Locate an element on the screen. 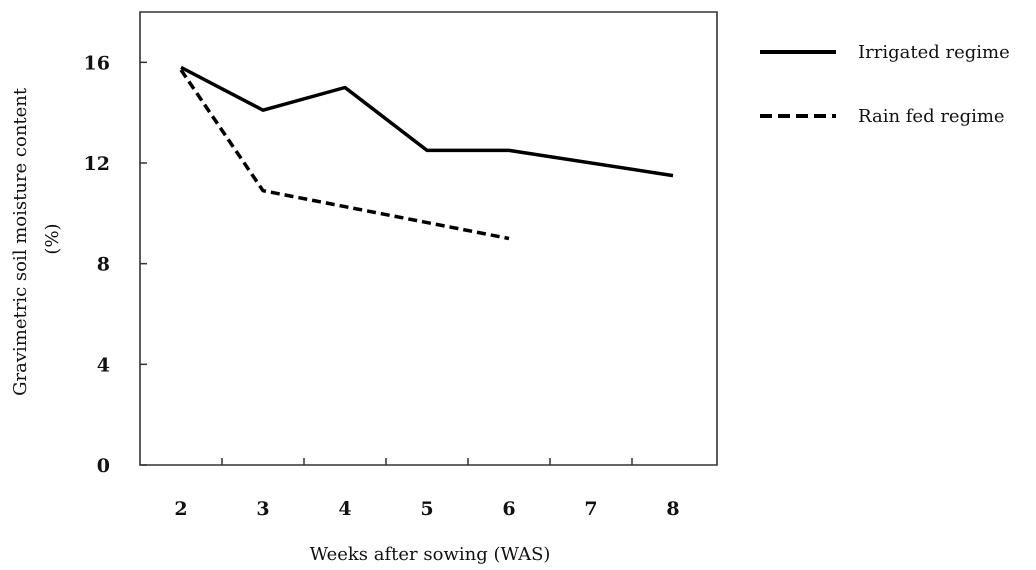 The width and height of the screenshot is (1036, 570). y-tick-label: 0 is located at coordinates (103, 466).